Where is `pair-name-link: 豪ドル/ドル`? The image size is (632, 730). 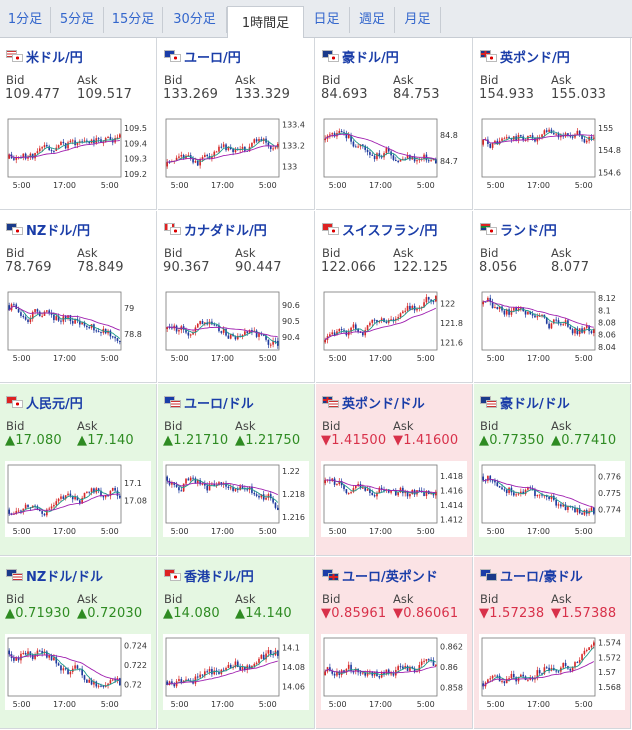 pair-name-link: 豪ドル/ドル is located at coordinates (535, 404).